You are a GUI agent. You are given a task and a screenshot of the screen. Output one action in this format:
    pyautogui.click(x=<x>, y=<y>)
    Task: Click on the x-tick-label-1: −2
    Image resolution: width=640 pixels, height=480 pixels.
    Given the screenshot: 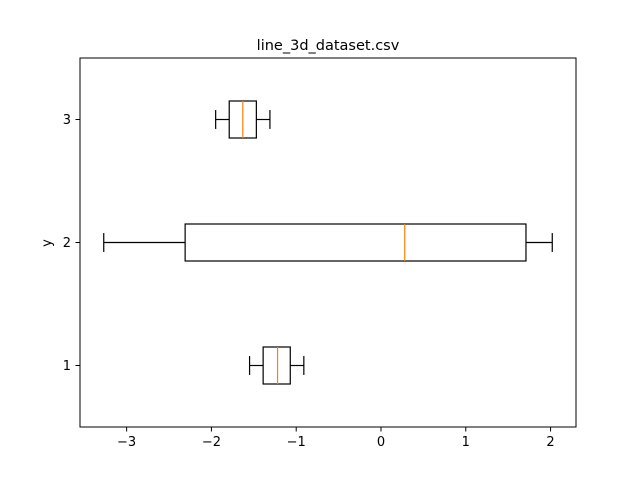 What is the action you would take?
    pyautogui.click(x=211, y=442)
    